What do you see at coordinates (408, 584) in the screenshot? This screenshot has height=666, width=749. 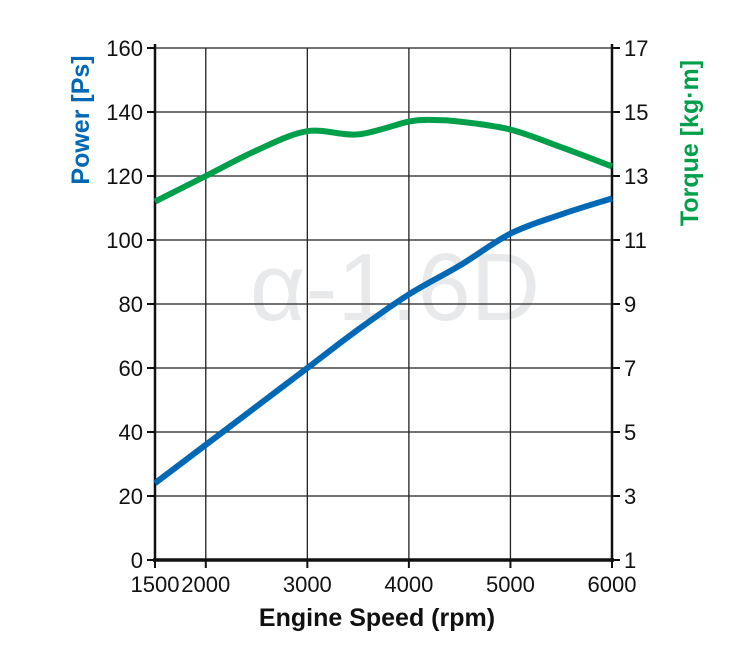 I see `x-tick-label-3: 4000` at bounding box center [408, 584].